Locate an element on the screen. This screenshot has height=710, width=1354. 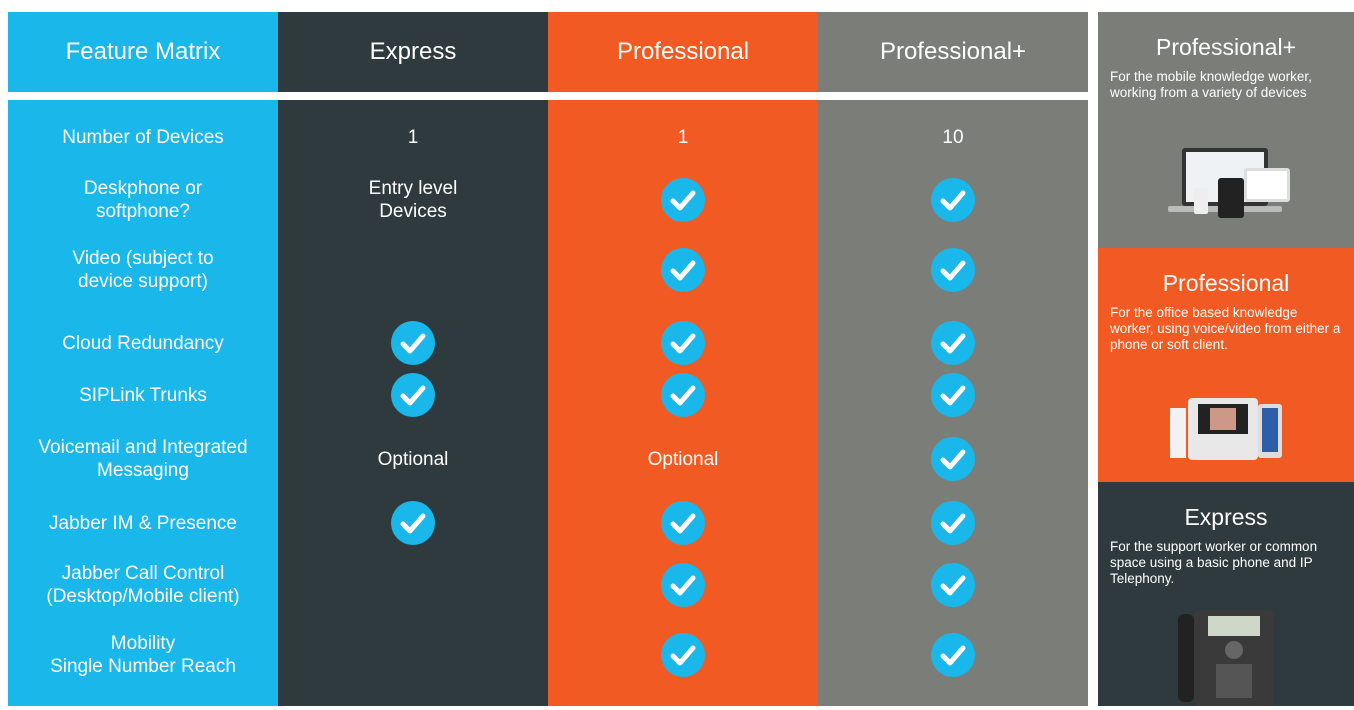
card-title: Professional+ is located at coordinates (1226, 47).